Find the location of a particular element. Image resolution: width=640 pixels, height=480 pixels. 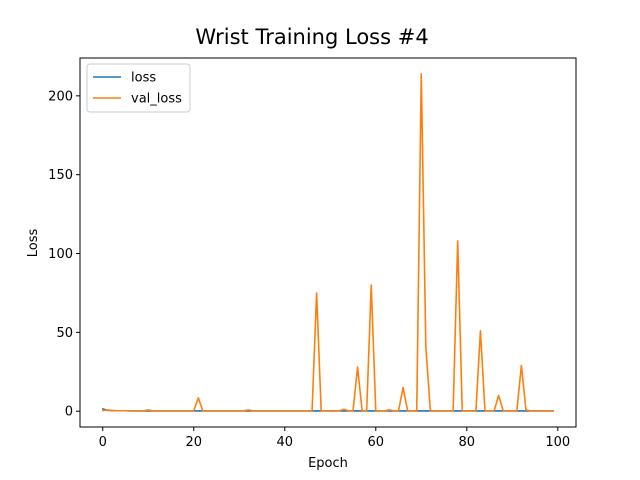

legend: loss val_loss is located at coordinates (138, 88).